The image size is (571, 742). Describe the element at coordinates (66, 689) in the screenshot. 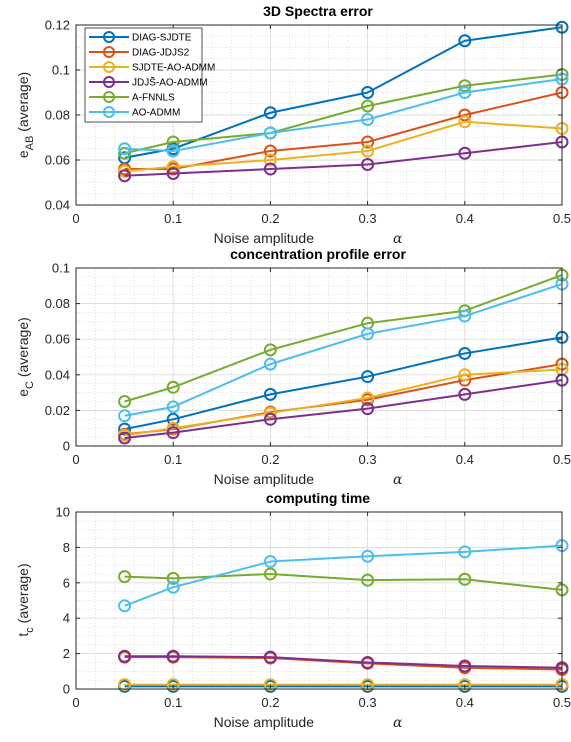

I see `y-tick-label: 0` at that location.